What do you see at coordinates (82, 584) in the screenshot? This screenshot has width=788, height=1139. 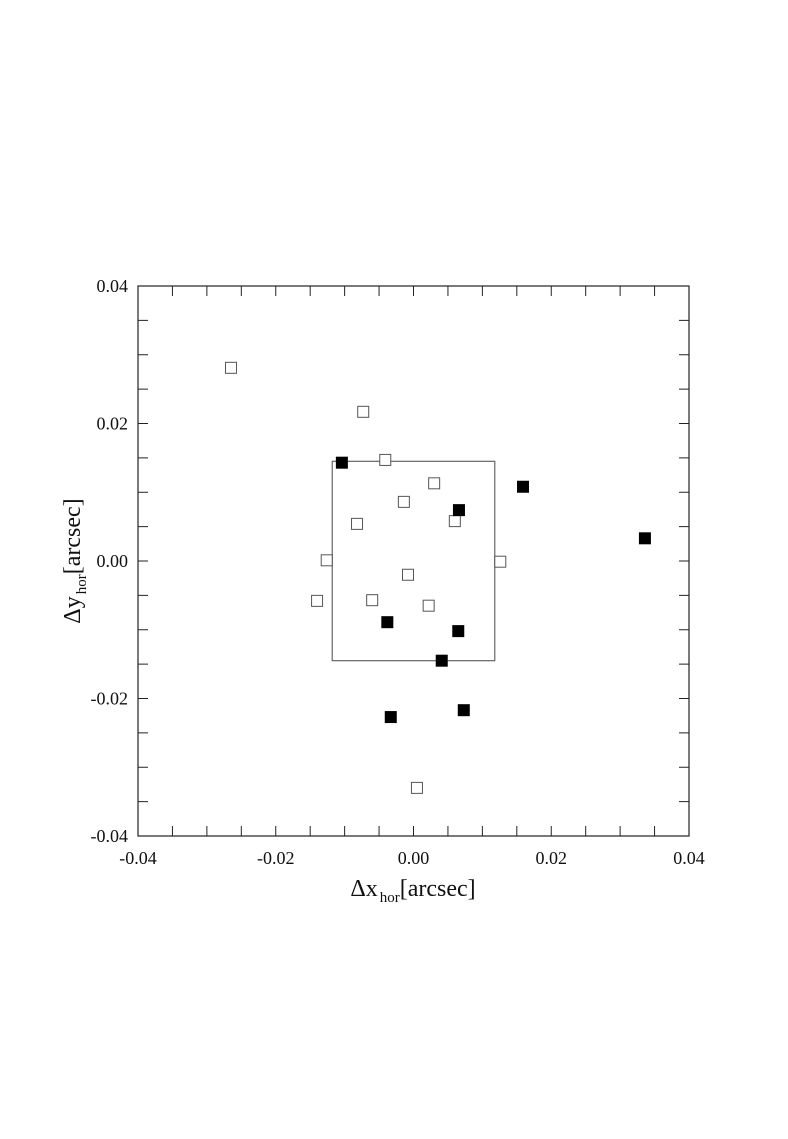 I see `y-label-sub: hor` at bounding box center [82, 584].